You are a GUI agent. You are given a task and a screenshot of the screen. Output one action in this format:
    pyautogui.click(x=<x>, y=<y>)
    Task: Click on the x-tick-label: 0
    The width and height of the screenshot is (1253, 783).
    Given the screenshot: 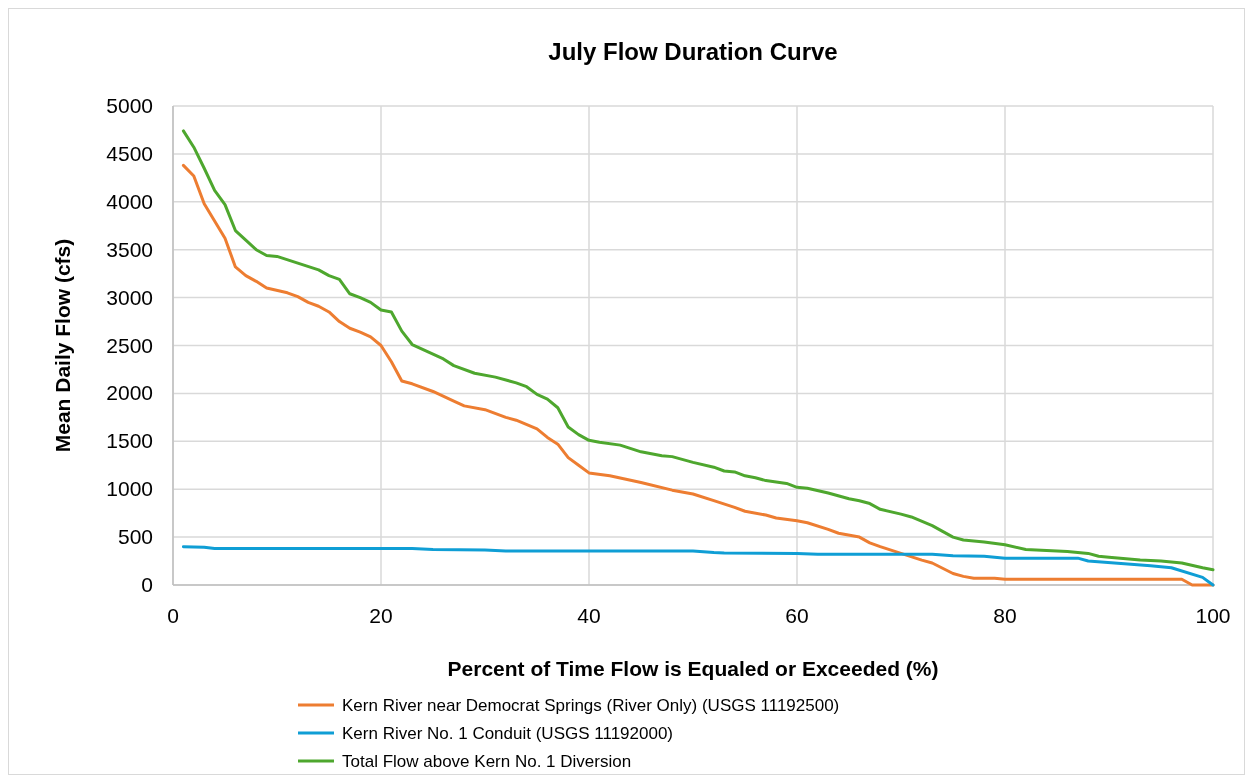 What is the action you would take?
    pyautogui.click(x=173, y=615)
    